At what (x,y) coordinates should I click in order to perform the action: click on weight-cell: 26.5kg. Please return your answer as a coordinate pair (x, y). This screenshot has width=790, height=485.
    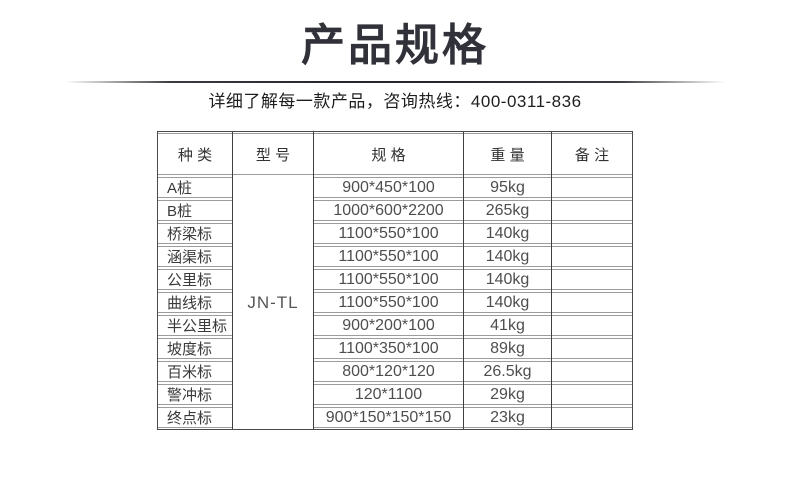
    Looking at the image, I should click on (507, 371).